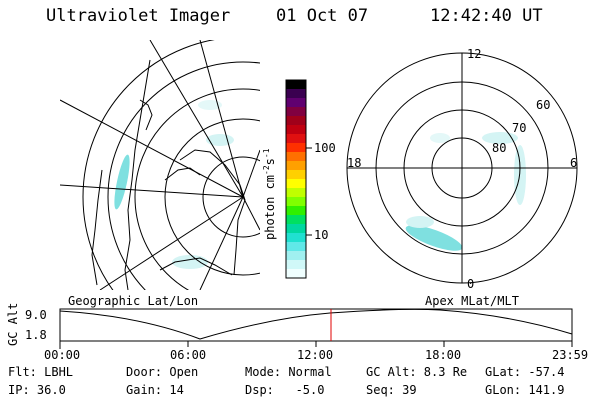 The width and height of the screenshot is (600, 400). Describe the element at coordinates (354, 163) in the screenshot. I see `mlt-label-18: 18` at that location.